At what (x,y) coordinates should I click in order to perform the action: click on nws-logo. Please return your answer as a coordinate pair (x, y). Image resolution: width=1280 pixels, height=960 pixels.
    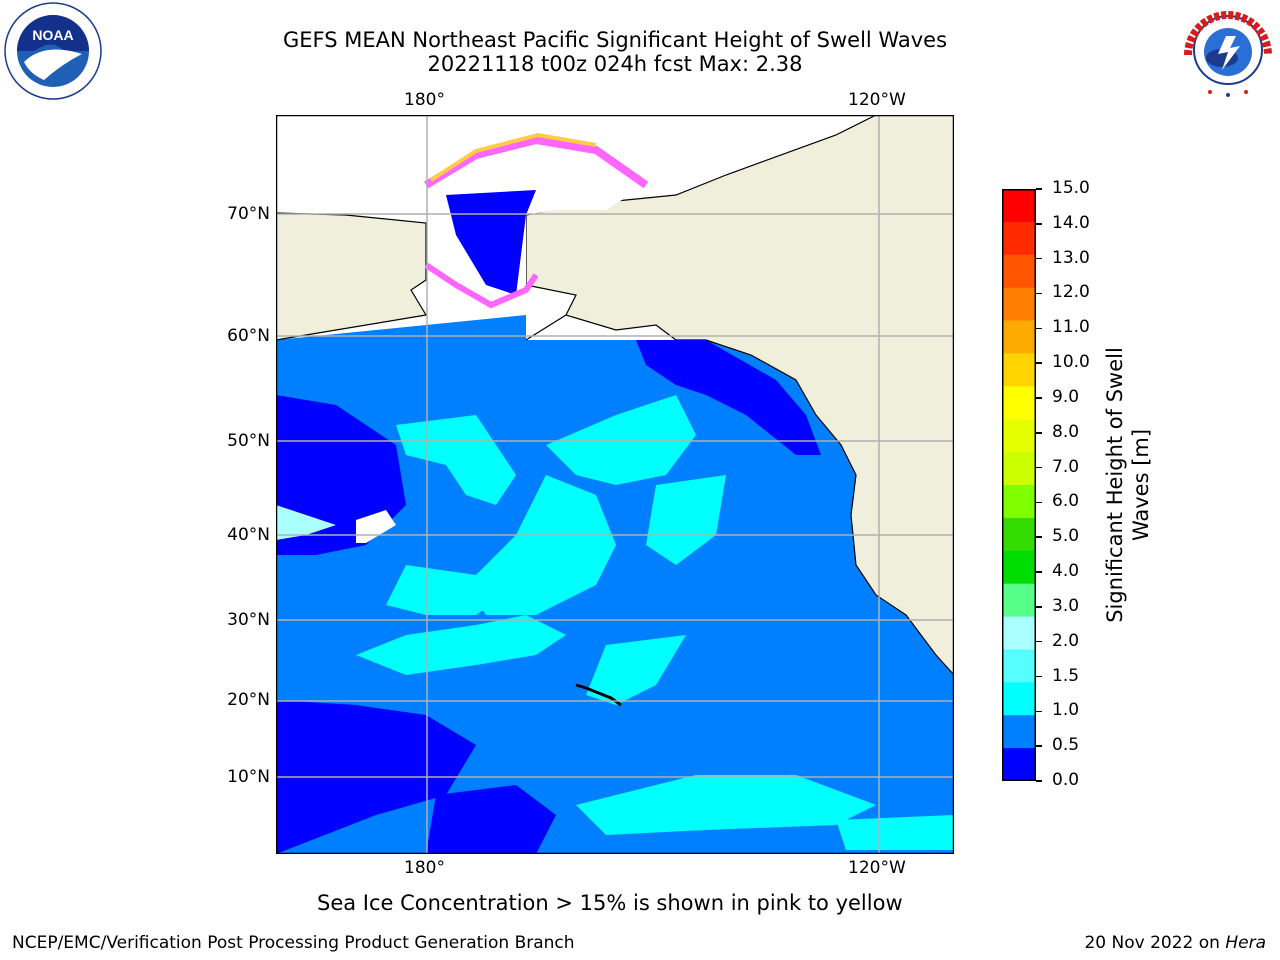
    Looking at the image, I should click on (1228, 50).